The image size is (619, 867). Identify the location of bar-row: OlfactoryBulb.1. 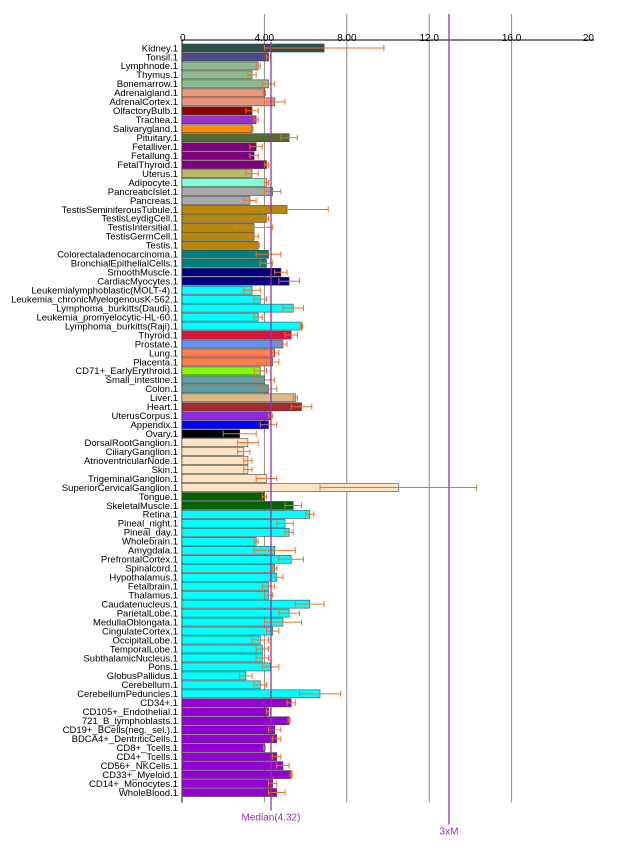
(186, 111).